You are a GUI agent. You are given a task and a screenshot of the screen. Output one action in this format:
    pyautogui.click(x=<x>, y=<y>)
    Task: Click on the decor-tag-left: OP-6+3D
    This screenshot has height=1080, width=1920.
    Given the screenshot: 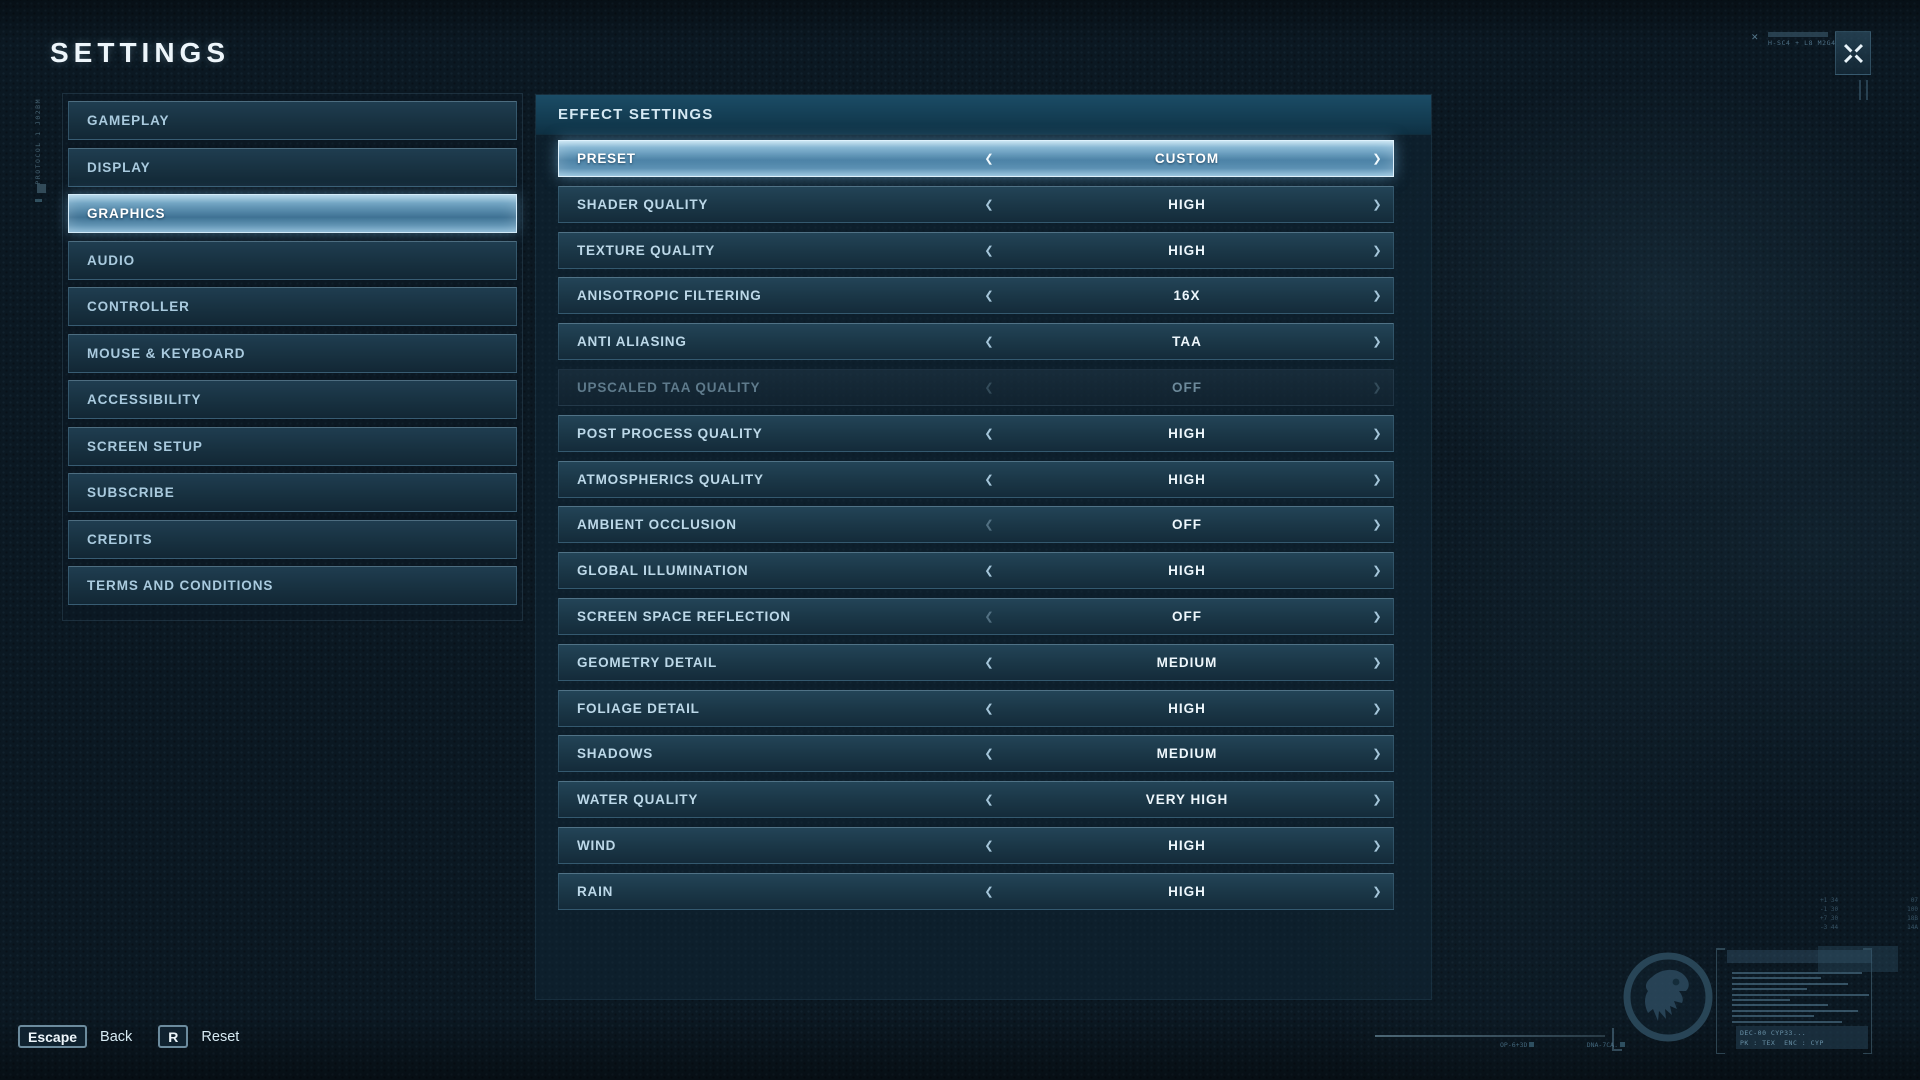 What is the action you would take?
    pyautogui.click(x=1517, y=1045)
    